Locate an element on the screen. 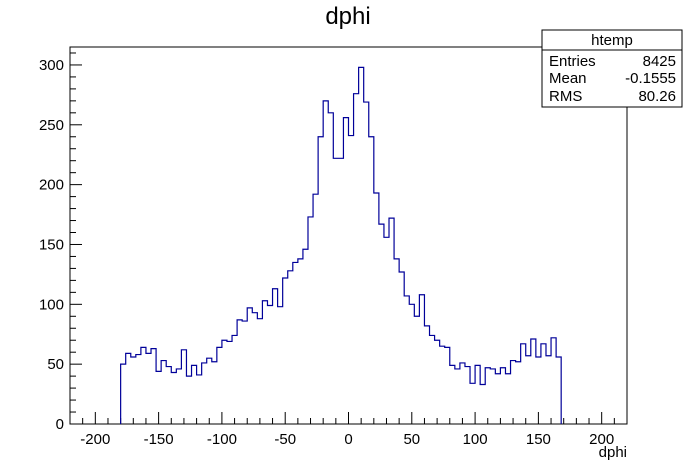 This screenshot has height=472, width=696. x-axis: -200 -150 -100 -50 0 50 100 150 200 is located at coordinates (348, 430).